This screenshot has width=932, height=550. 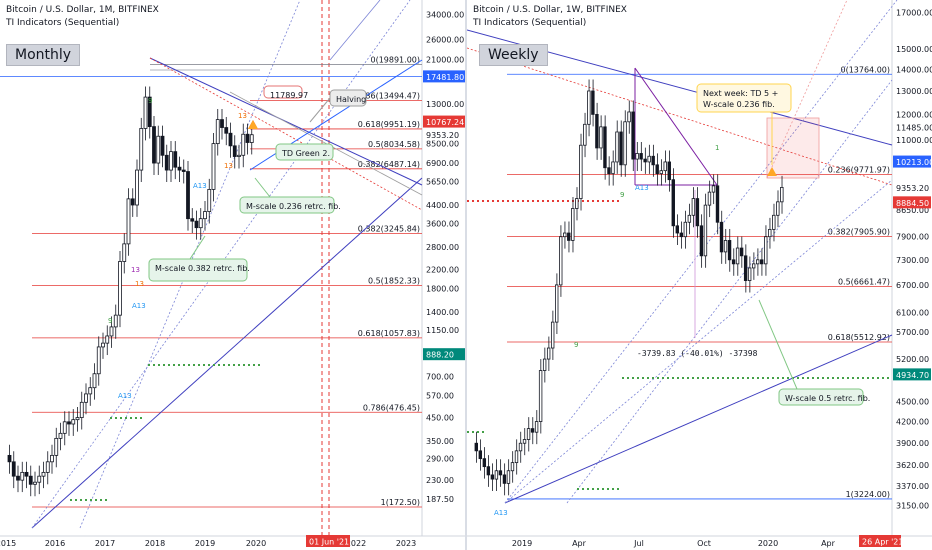 What do you see at coordinates (698, 419) in the screenshot?
I see `support-trendline` at bounding box center [698, 419].